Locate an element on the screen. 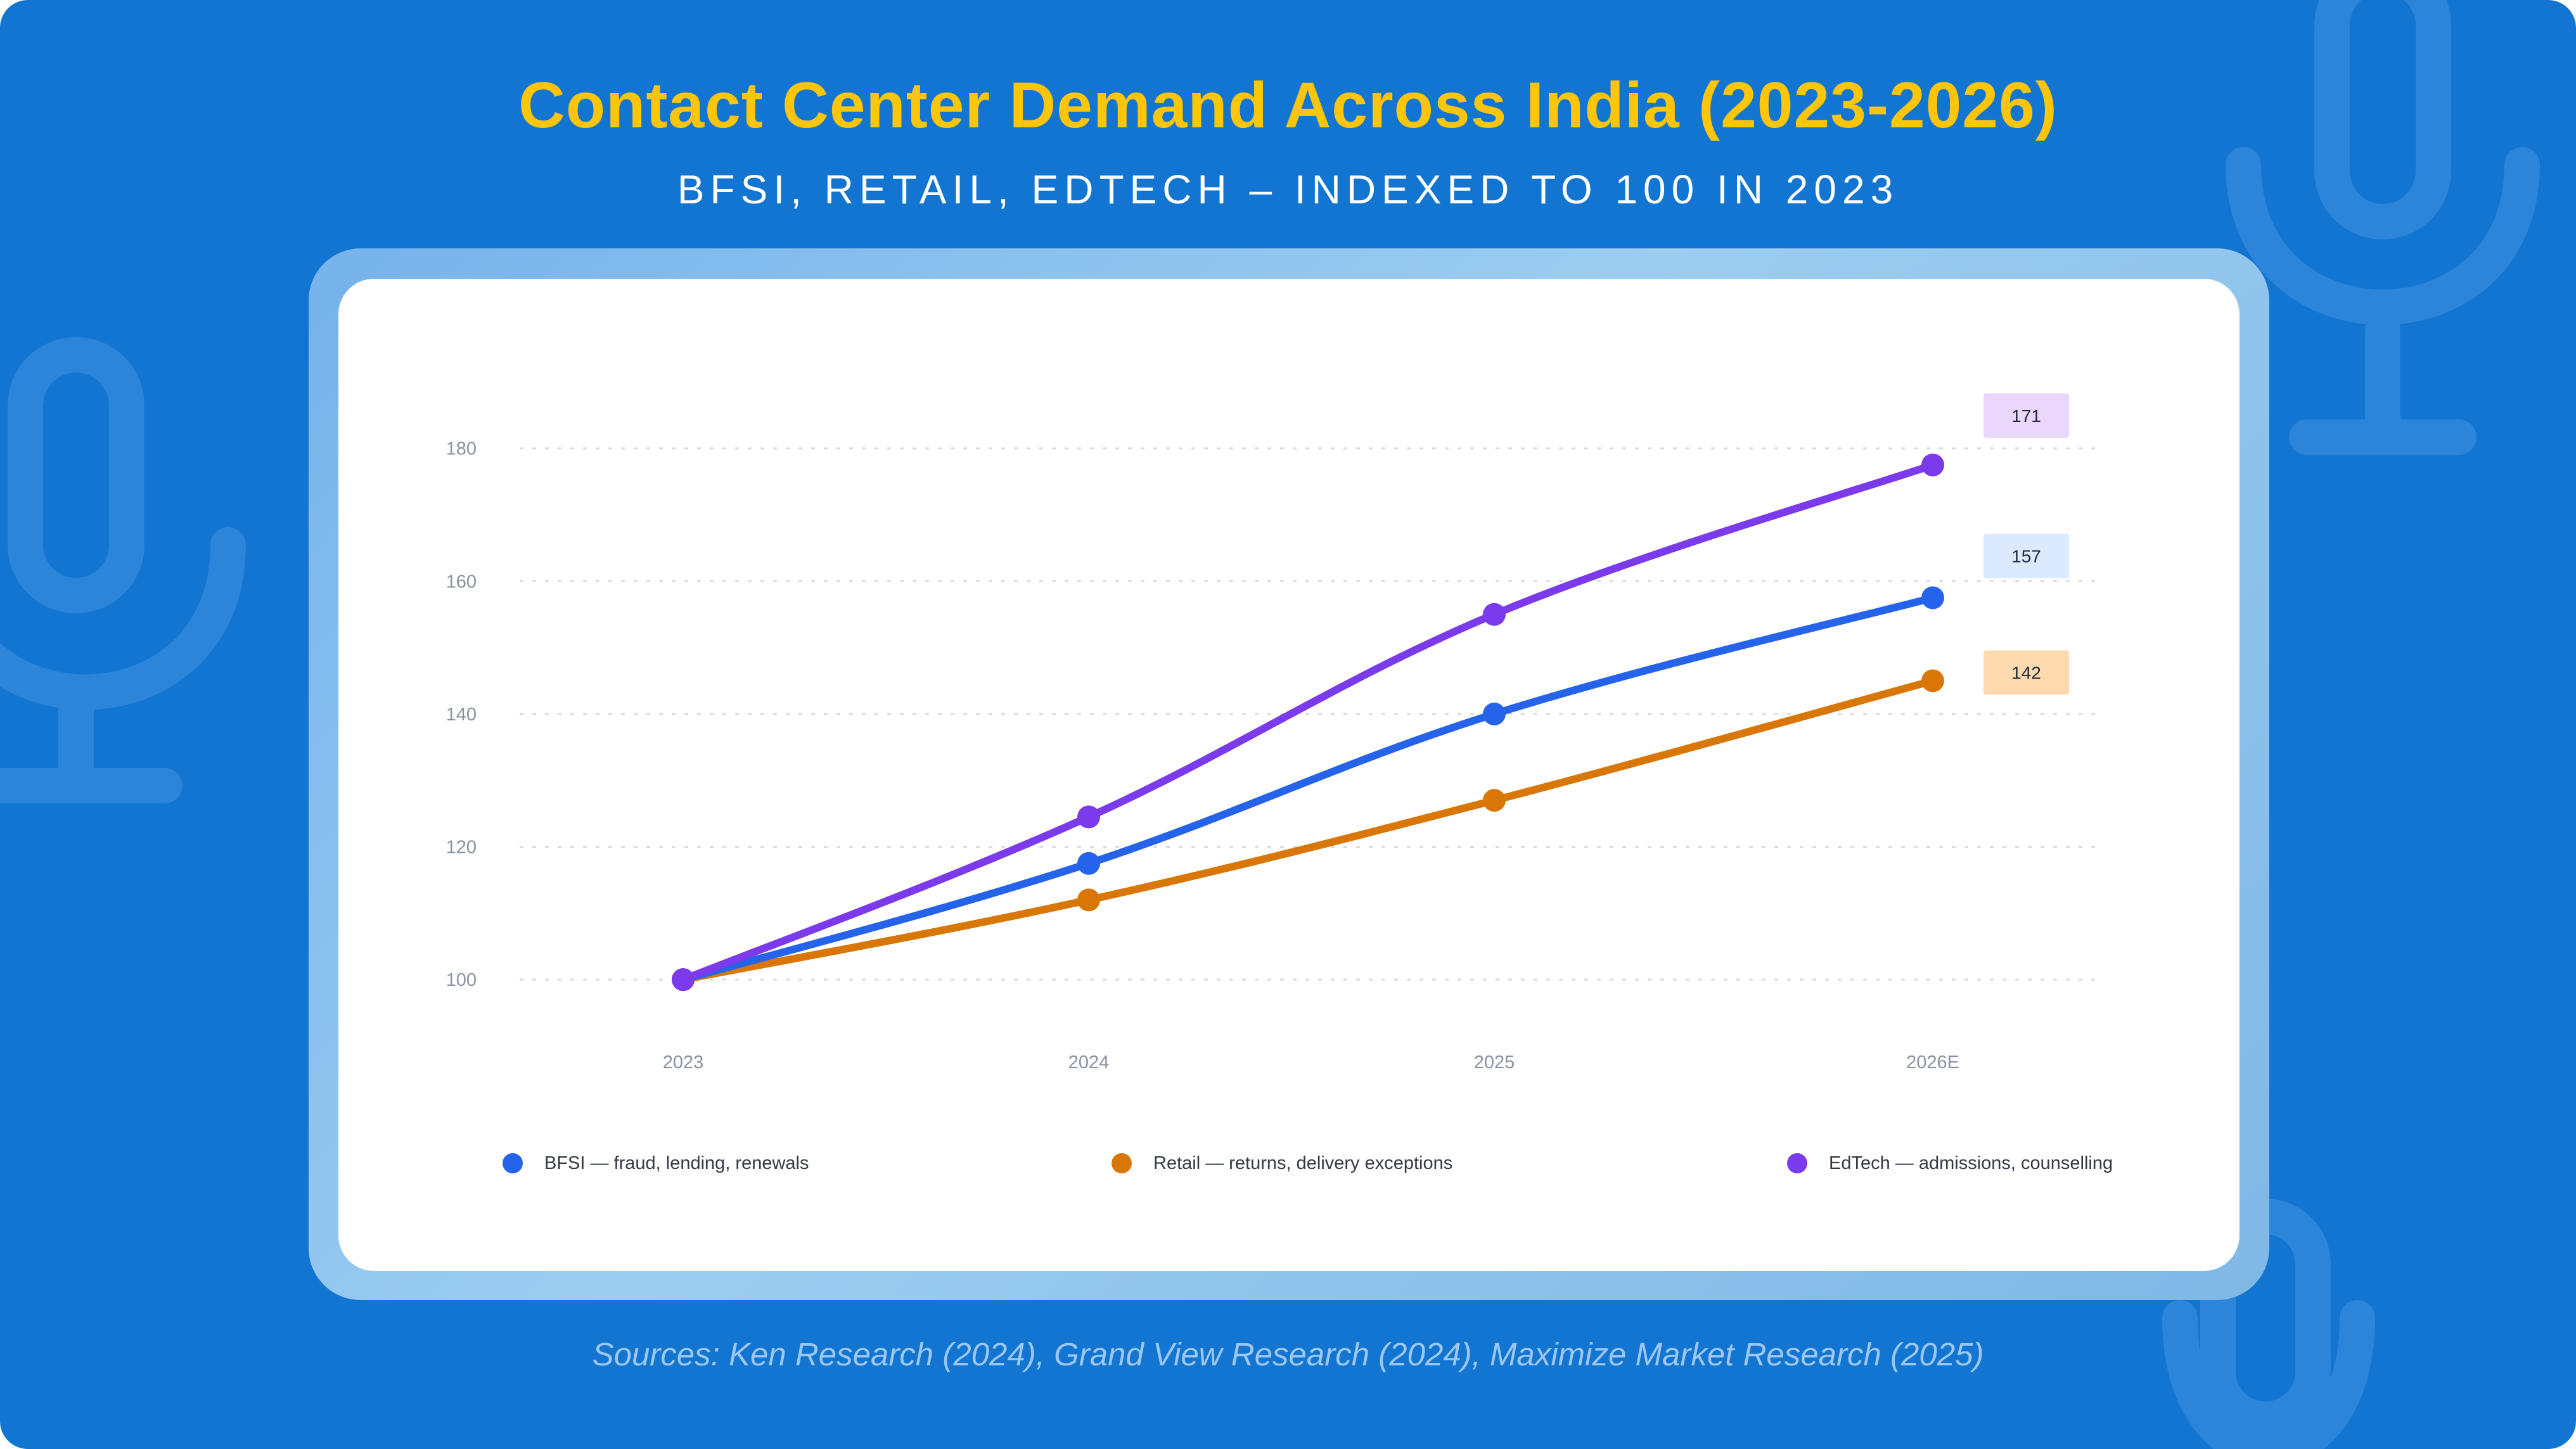  end-value-label: 171 is located at coordinates (2026, 416).